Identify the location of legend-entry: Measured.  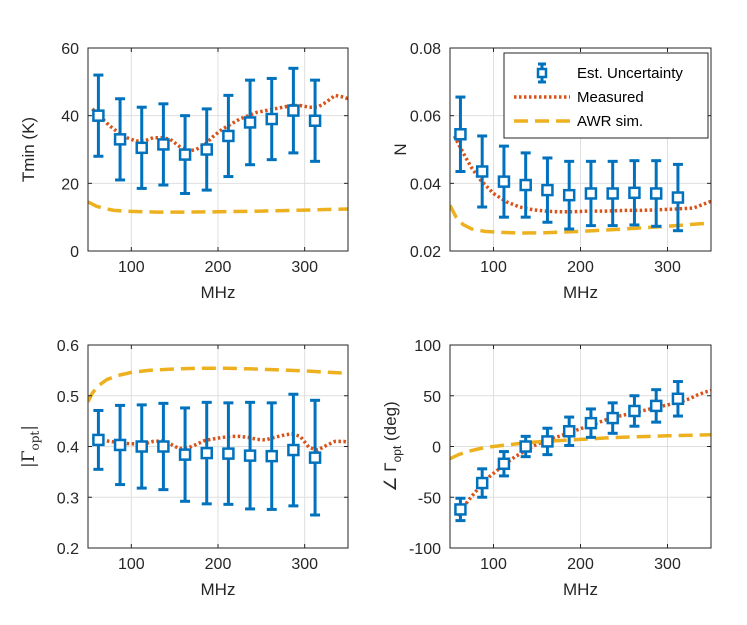
(610, 97).